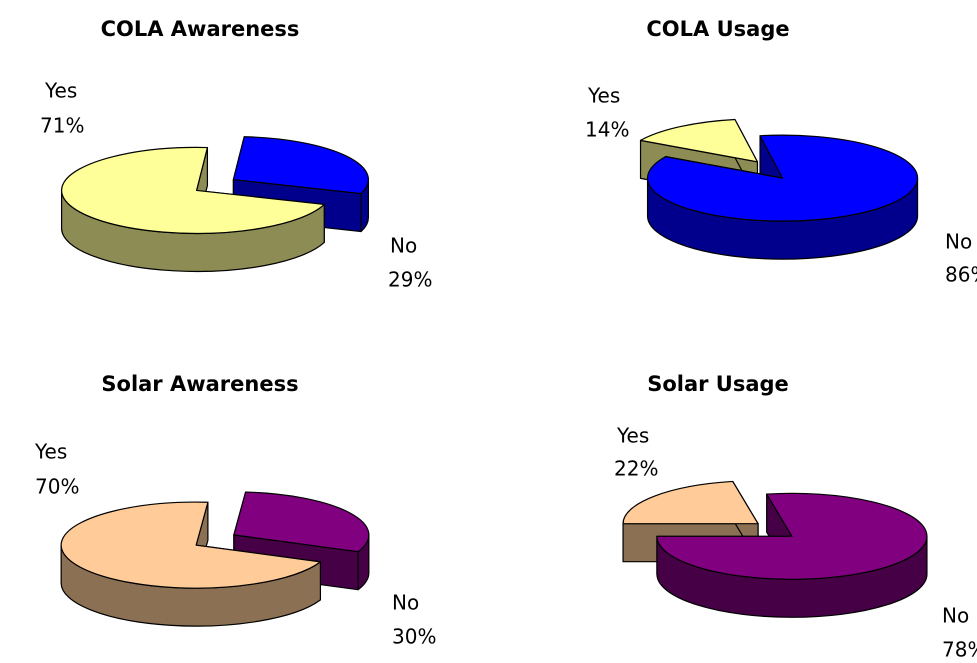 The width and height of the screenshot is (977, 663). I want to click on chart-title: Solar Usage, so click(718, 384).